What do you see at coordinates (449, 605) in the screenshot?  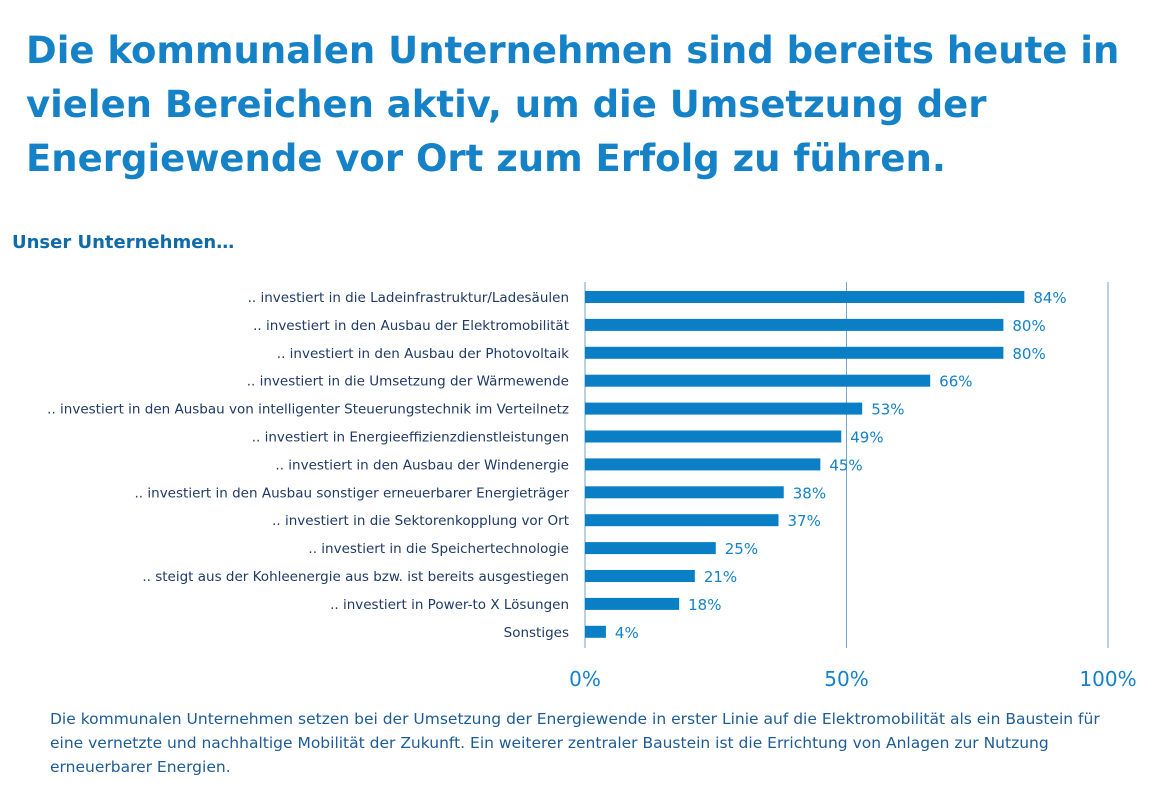 I see `category-label: .. investiert in Power-to X Lösungen` at bounding box center [449, 605].